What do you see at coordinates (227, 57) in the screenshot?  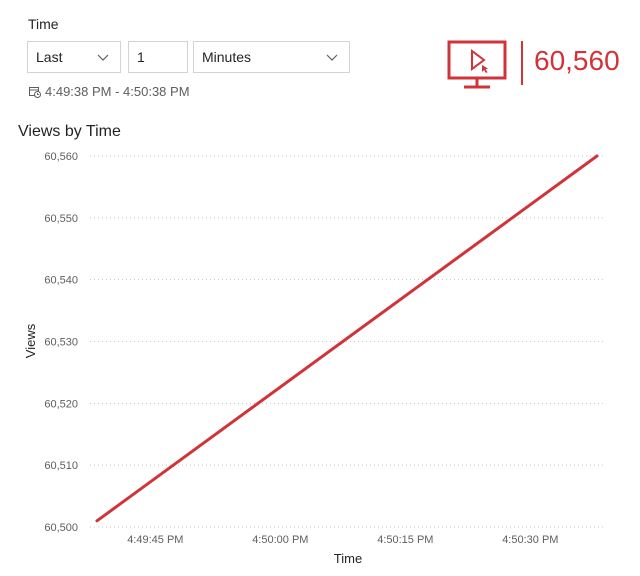 I see `unit-dropdown-value: Minutes` at bounding box center [227, 57].